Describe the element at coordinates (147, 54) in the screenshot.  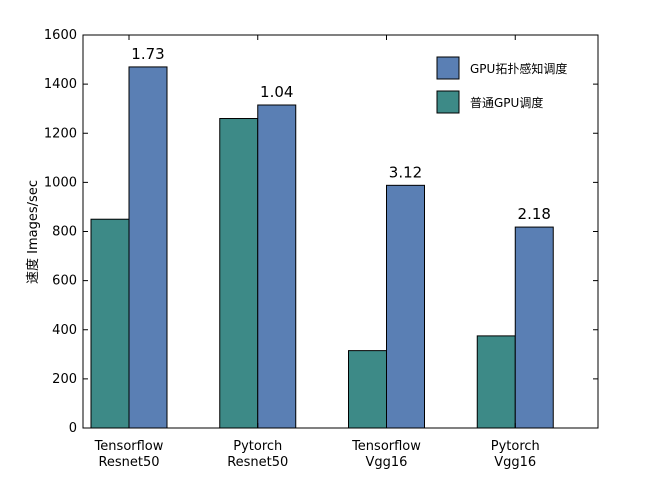
I see `data-label-1: 1.73` at that location.